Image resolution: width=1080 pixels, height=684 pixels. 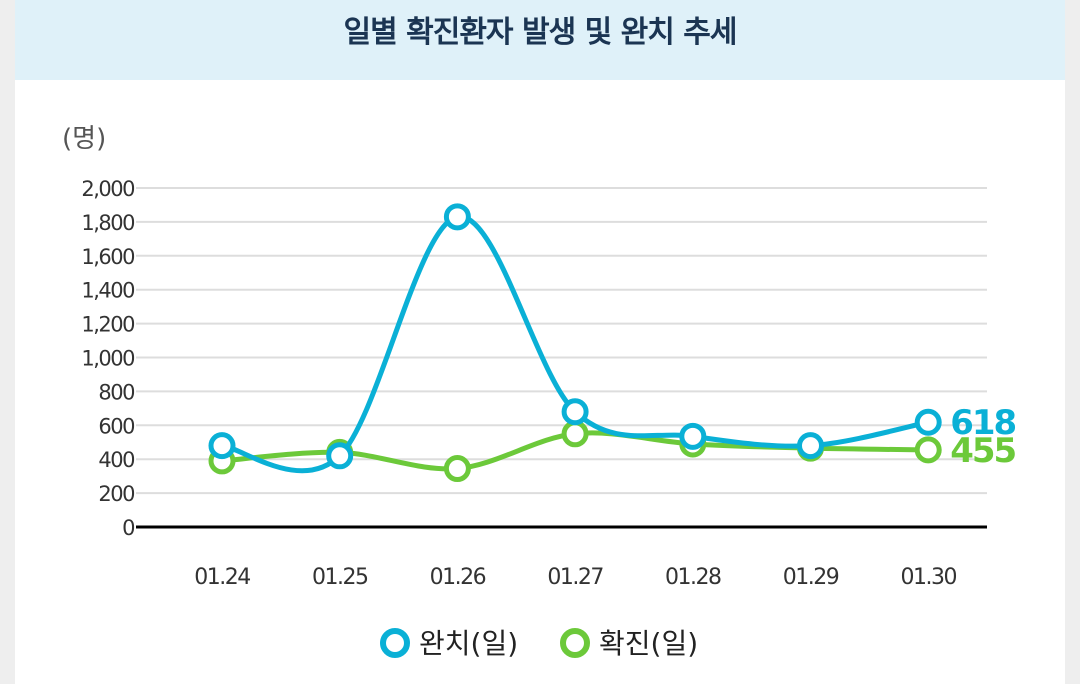 What do you see at coordinates (107, 257) in the screenshot?
I see `y-tick-label: 1,600` at bounding box center [107, 257].